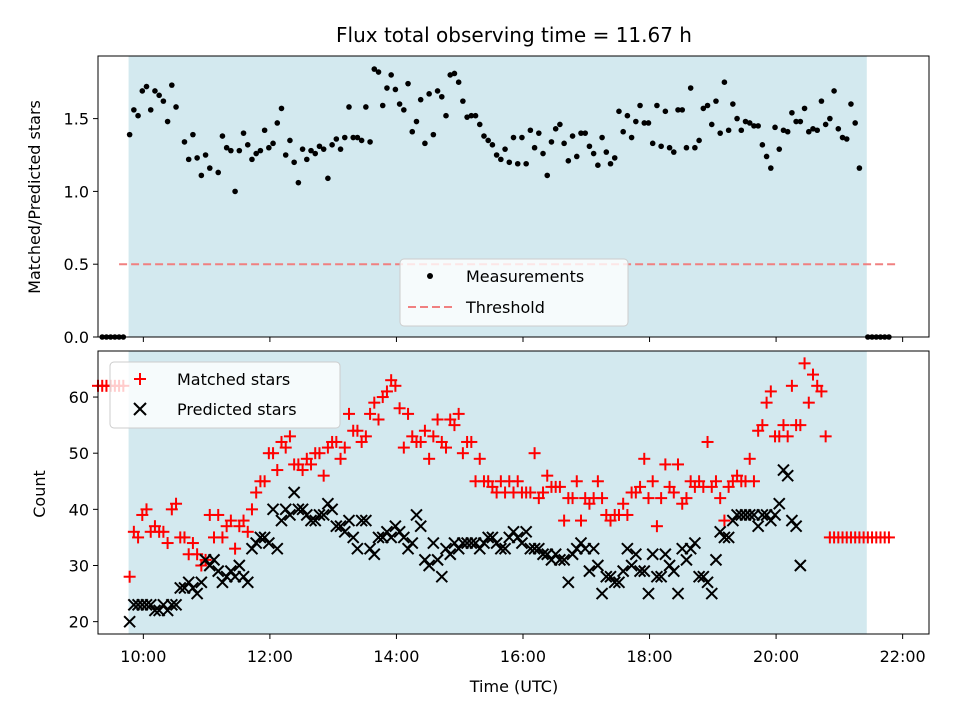 This screenshot has width=960, height=720. What do you see at coordinates (649, 656) in the screenshot?
I see `x-tick-label: 18:00` at bounding box center [649, 656].